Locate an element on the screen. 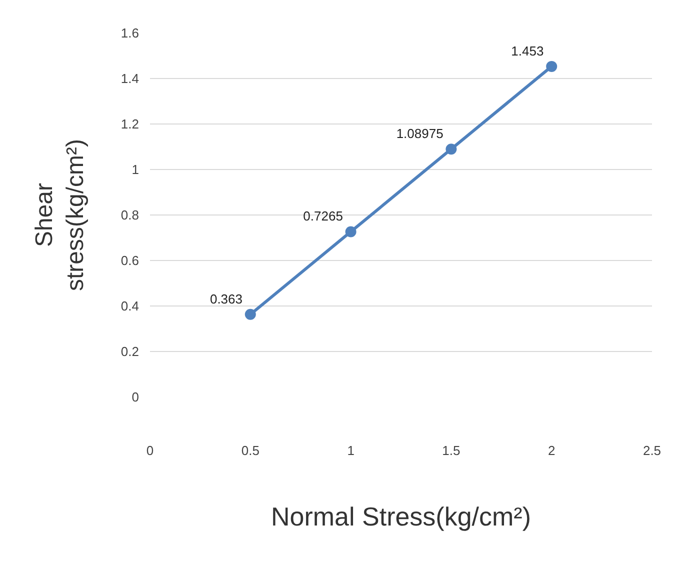 This screenshot has height=583, width=676. data-label: 1.453 is located at coordinates (527, 50).